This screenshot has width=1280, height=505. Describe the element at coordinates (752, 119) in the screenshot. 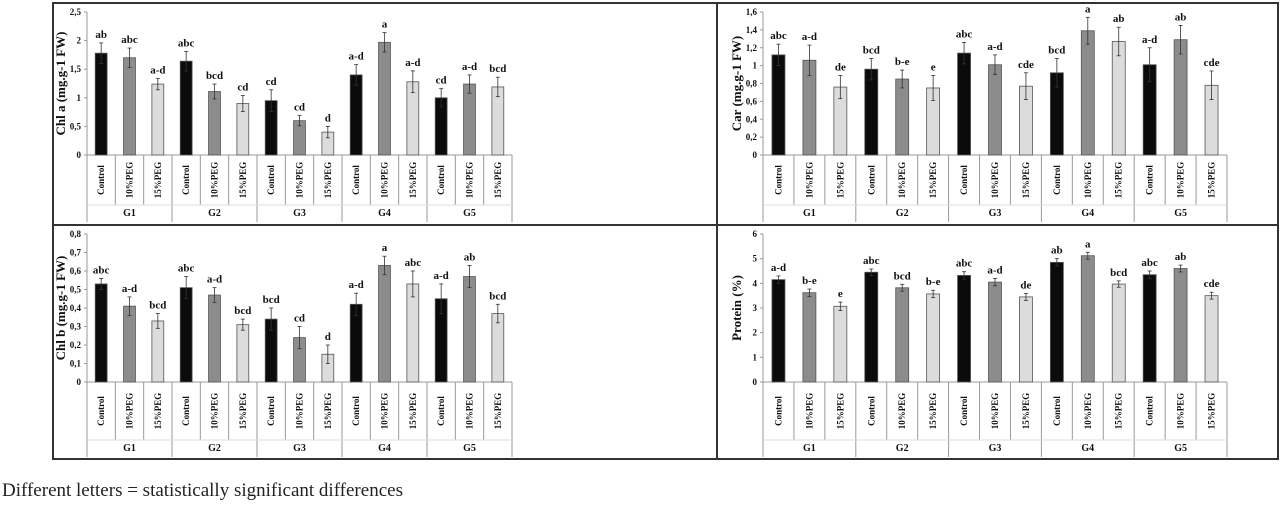

I see `y-tick-label: 0,4` at that location.